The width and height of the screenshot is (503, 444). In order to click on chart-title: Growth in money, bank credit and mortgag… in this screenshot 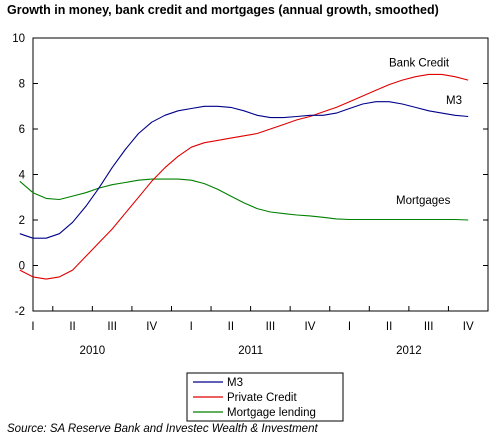, I will do `click(223, 10)`.